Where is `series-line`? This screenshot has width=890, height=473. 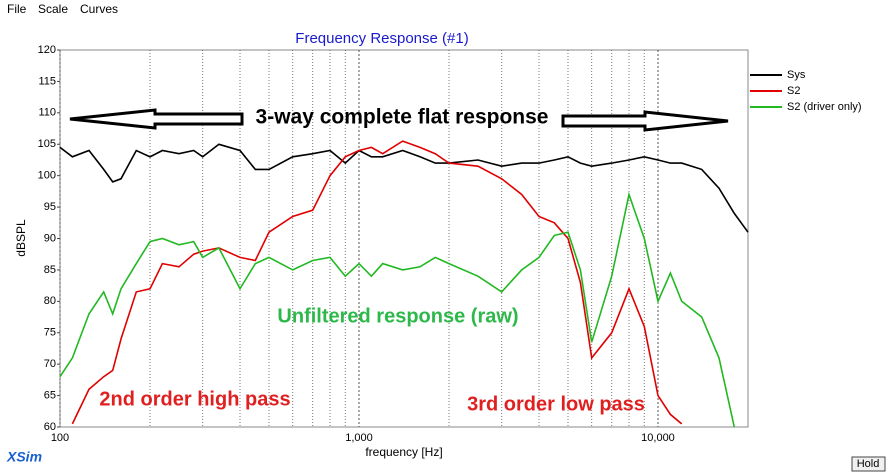
series-line is located at coordinates (404, 188).